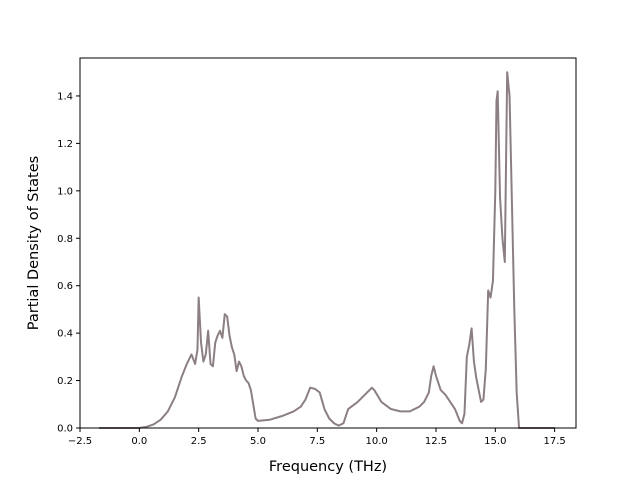  Describe the element at coordinates (65, 286) in the screenshot. I see `y-tick-label: 0.6` at that location.